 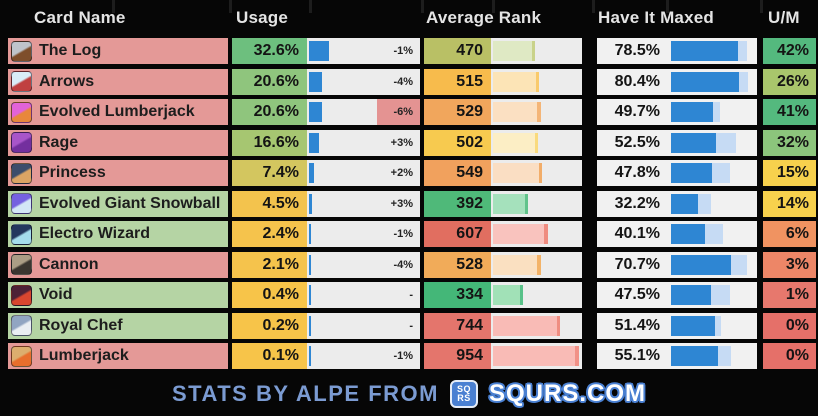 What do you see at coordinates (677, 81) in the screenshot?
I see `have-it-maxed-cell: 80.4%` at bounding box center [677, 81].